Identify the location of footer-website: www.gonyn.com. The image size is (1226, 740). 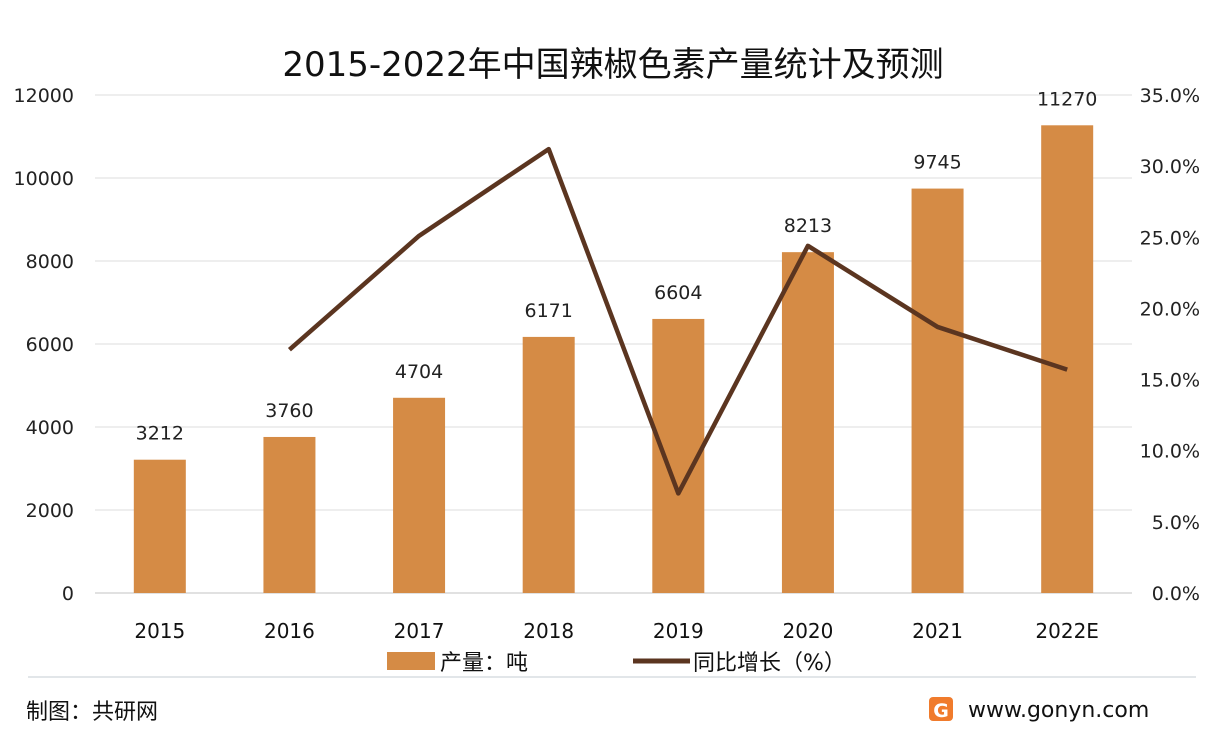
(1058, 710).